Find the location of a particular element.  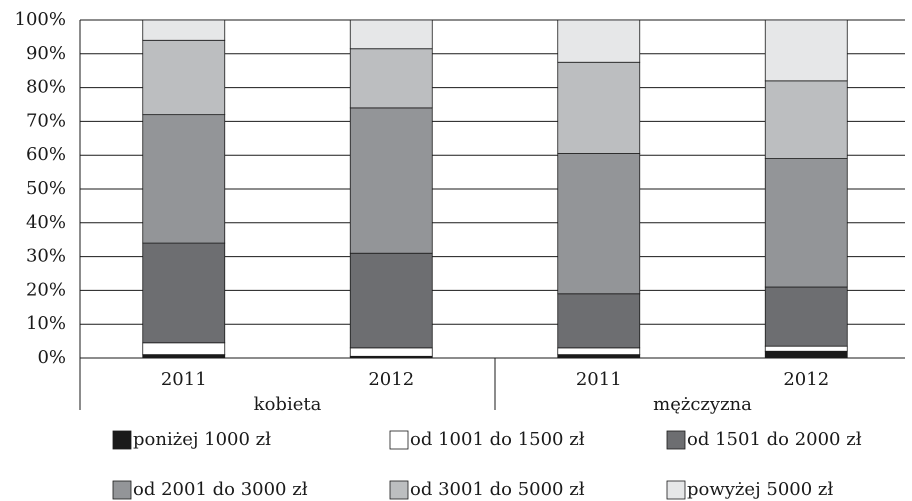

y-tick-label: 60% is located at coordinates (46, 154).